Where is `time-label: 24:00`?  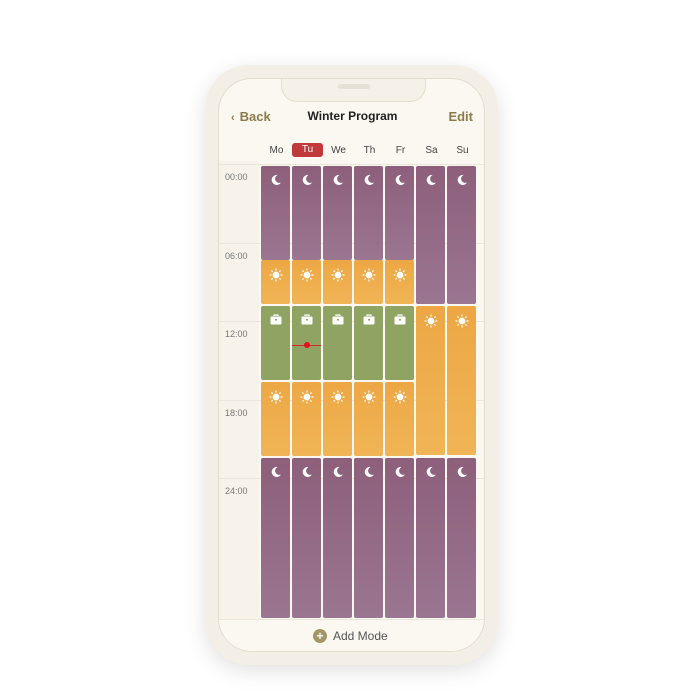 time-label: 24:00 is located at coordinates (236, 491).